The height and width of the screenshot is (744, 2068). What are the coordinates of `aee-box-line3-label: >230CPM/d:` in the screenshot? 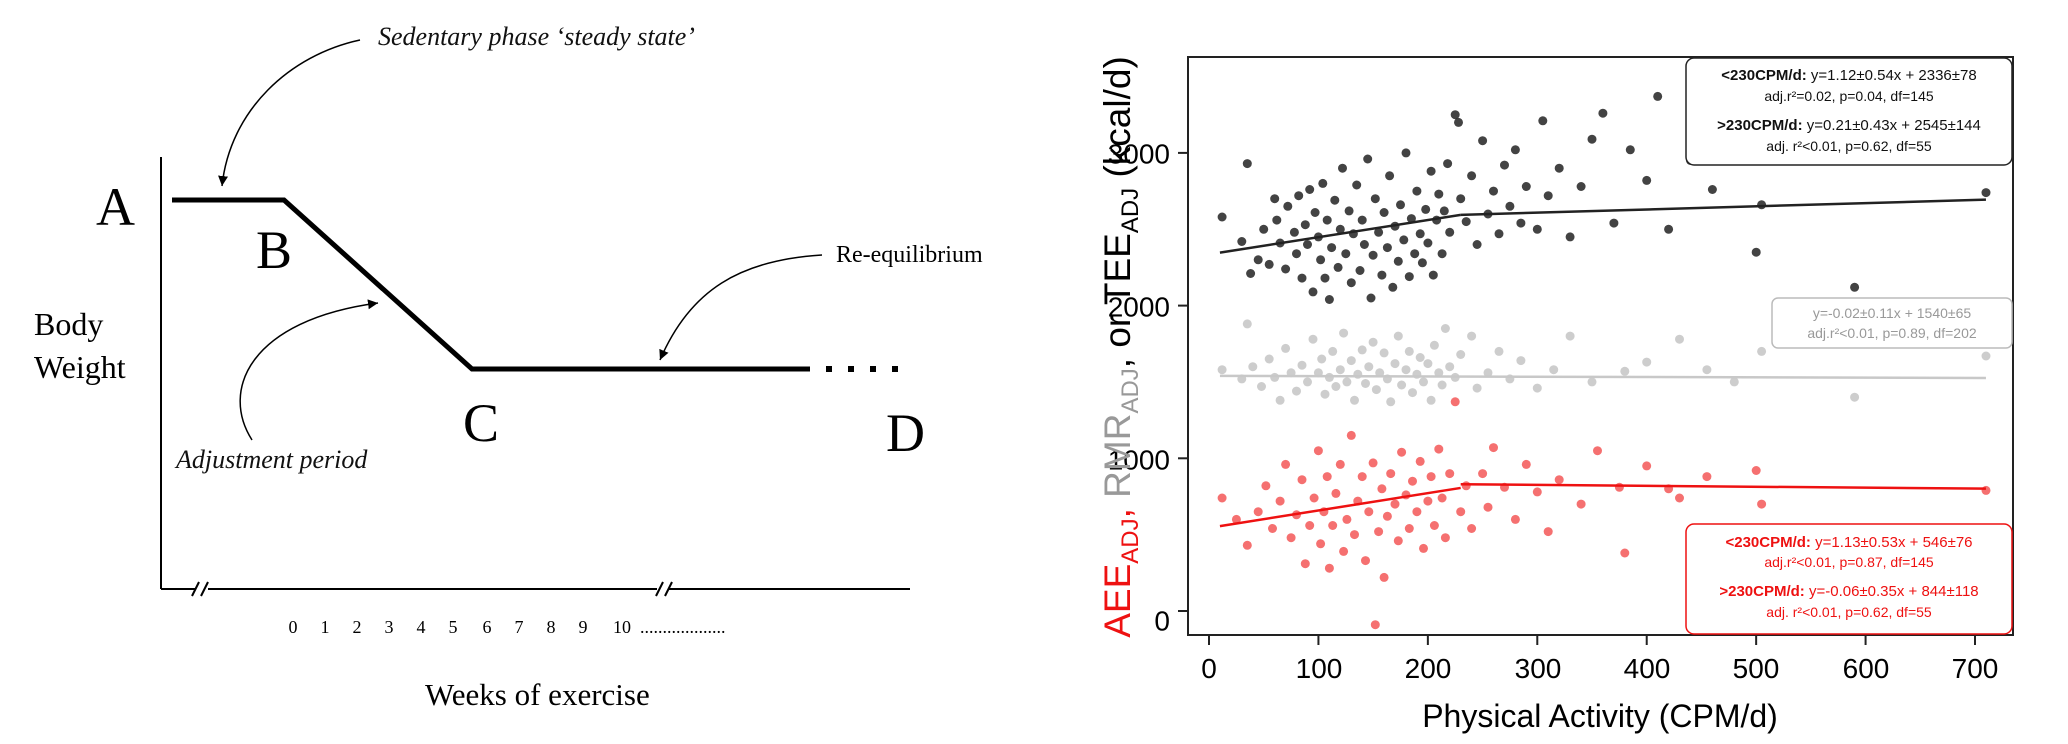 It's located at (1761, 591).